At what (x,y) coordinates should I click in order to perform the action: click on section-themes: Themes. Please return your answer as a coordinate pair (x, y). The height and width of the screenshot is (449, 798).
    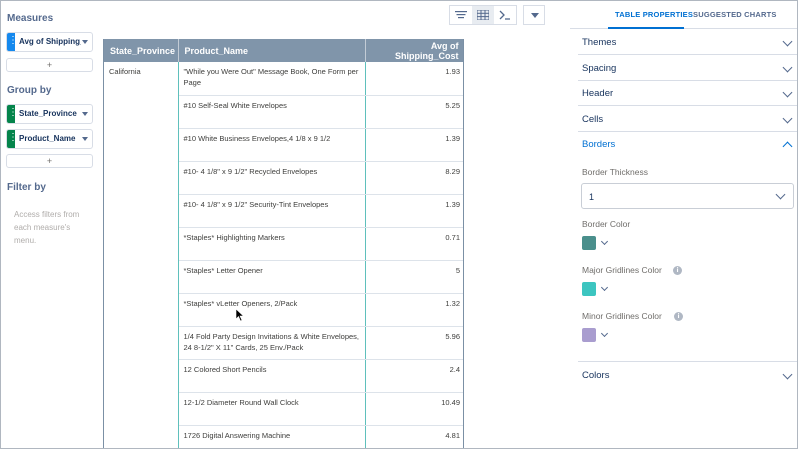
    Looking at the image, I should click on (687, 42).